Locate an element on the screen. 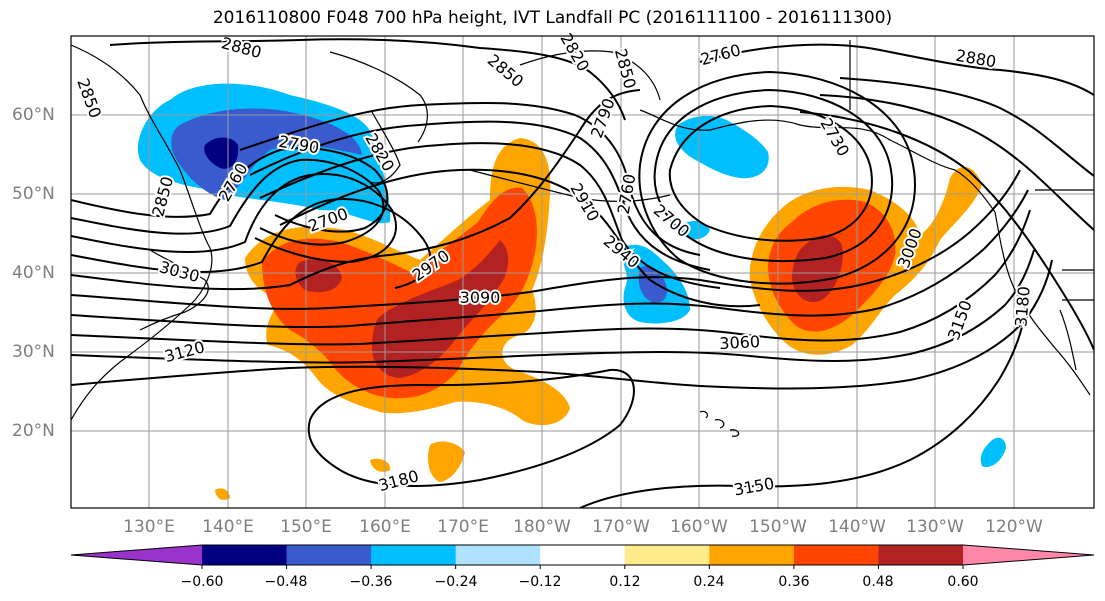 This screenshot has height=601, width=1105. colorbar is located at coordinates (582, 556).